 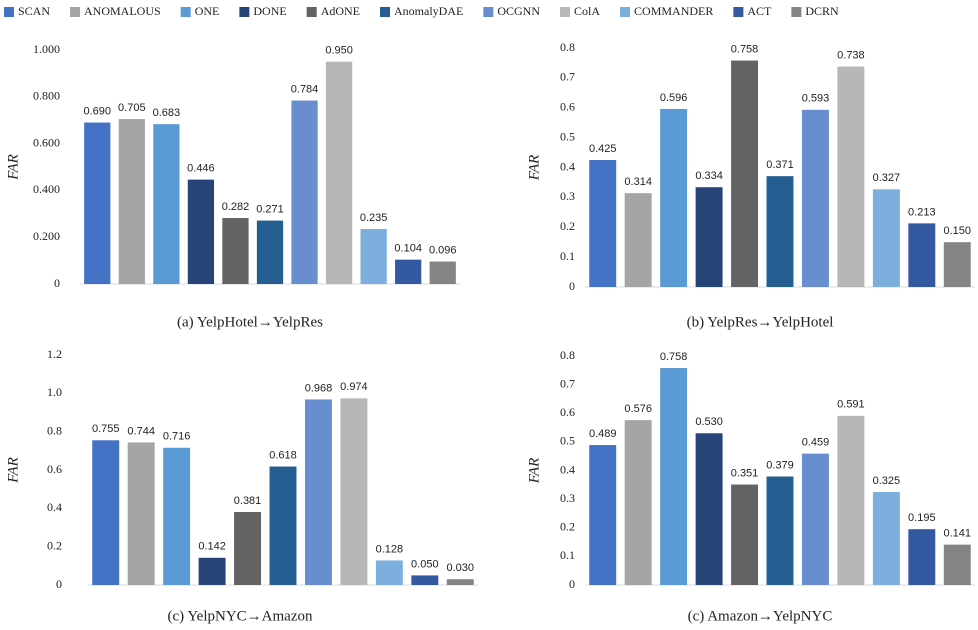 I want to click on value-label: 0.096, so click(x=443, y=250).